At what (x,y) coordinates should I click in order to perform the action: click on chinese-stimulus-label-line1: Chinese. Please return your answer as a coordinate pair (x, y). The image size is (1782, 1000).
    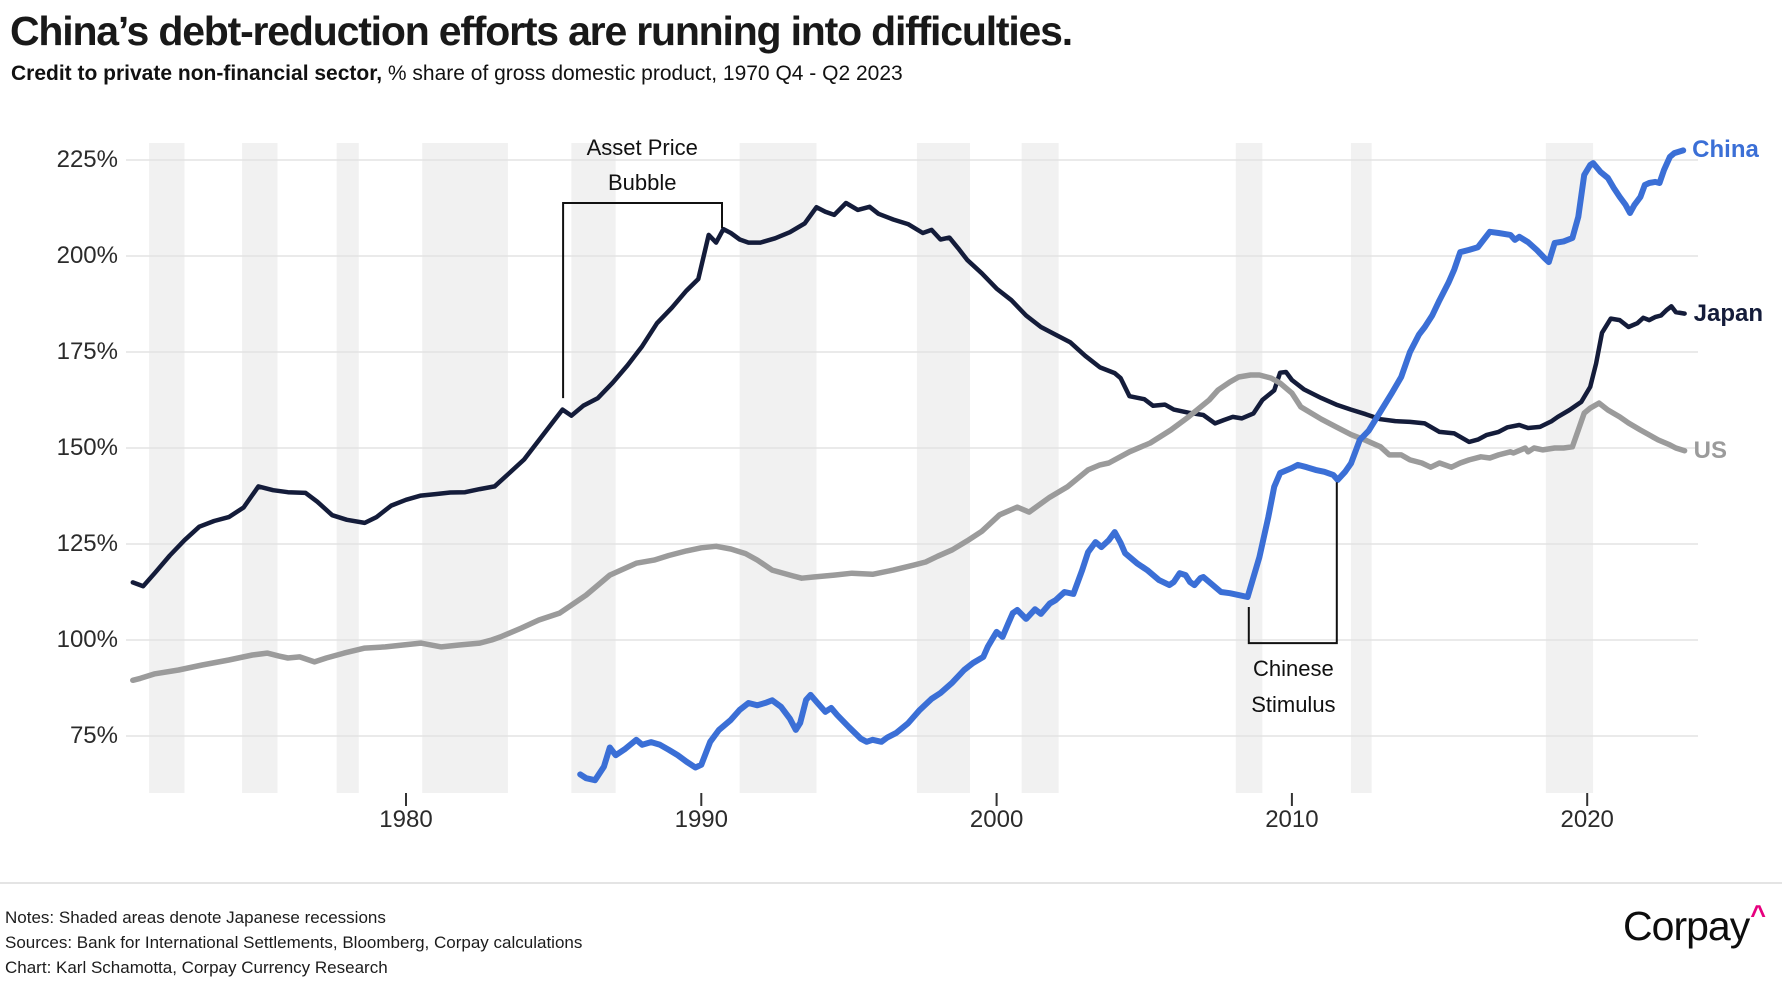
    Looking at the image, I should click on (1293, 668).